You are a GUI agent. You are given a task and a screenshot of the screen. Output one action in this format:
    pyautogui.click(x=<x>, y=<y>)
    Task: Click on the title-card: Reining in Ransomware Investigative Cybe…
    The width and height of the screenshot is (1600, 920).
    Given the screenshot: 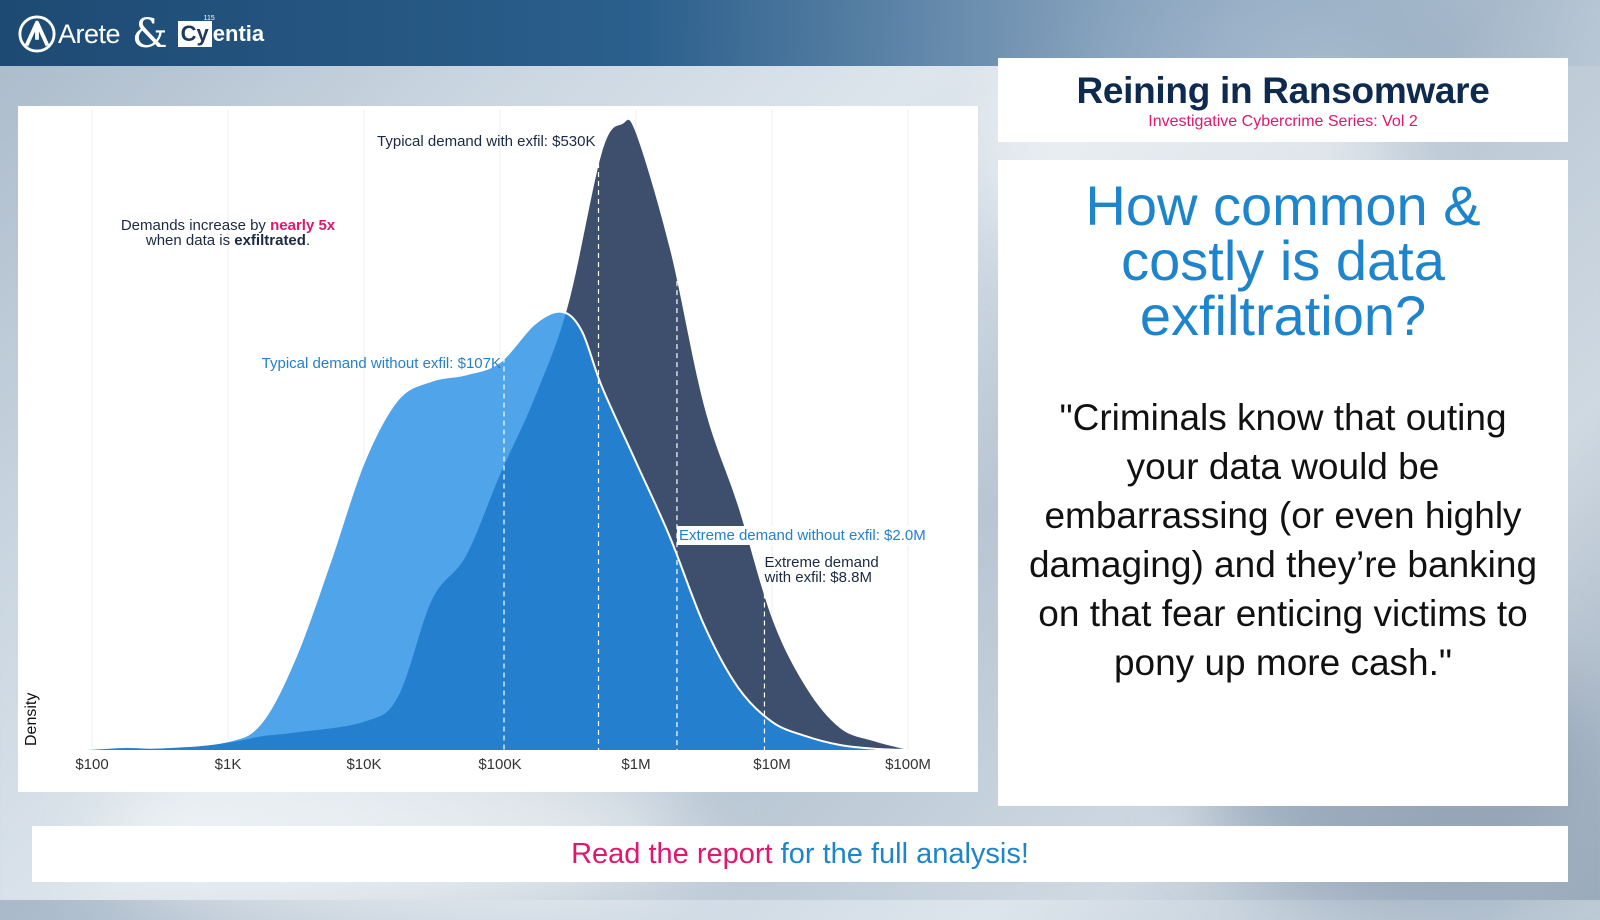 What is the action you would take?
    pyautogui.click(x=1283, y=100)
    